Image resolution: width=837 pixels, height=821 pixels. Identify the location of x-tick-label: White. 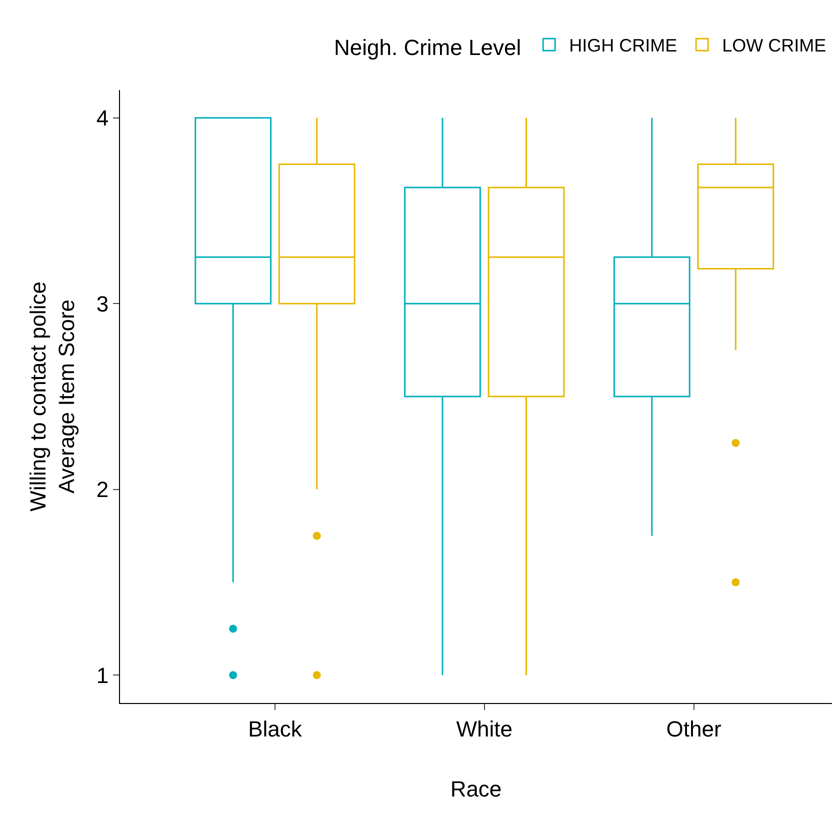
(484, 729).